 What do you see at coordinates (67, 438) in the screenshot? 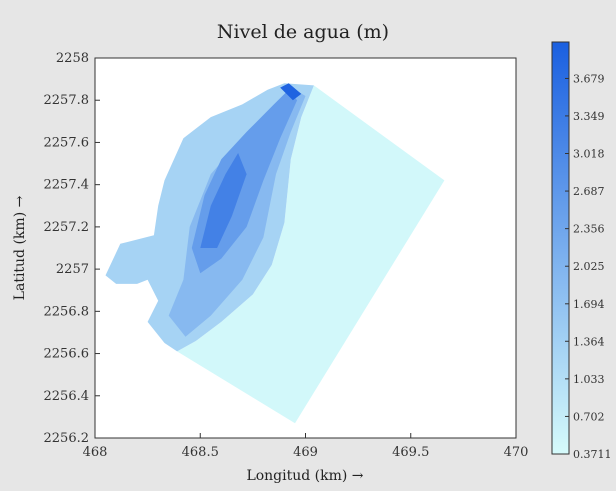
I see `y-tick-label: 2256.2` at bounding box center [67, 438].